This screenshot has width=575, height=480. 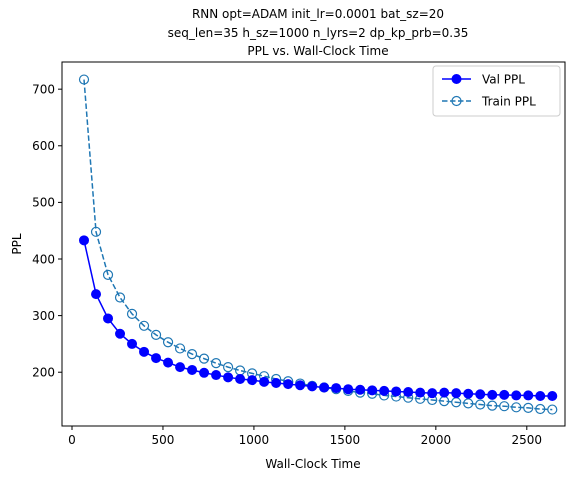 What do you see at coordinates (527, 440) in the screenshot?
I see `x-tick-label: 2500` at bounding box center [527, 440].